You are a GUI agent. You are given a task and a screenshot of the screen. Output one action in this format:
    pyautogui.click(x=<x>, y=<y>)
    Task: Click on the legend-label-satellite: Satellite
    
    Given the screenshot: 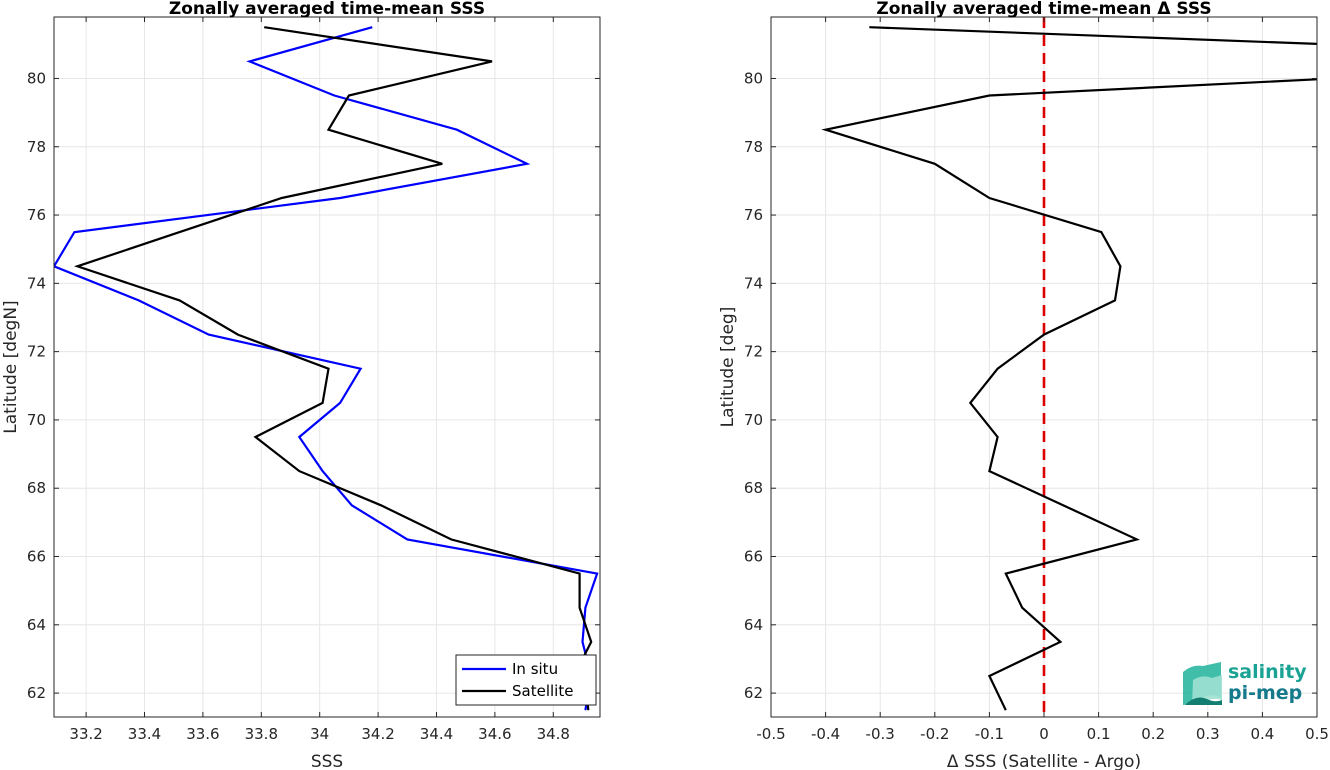 What is the action you would take?
    pyautogui.click(x=542, y=691)
    